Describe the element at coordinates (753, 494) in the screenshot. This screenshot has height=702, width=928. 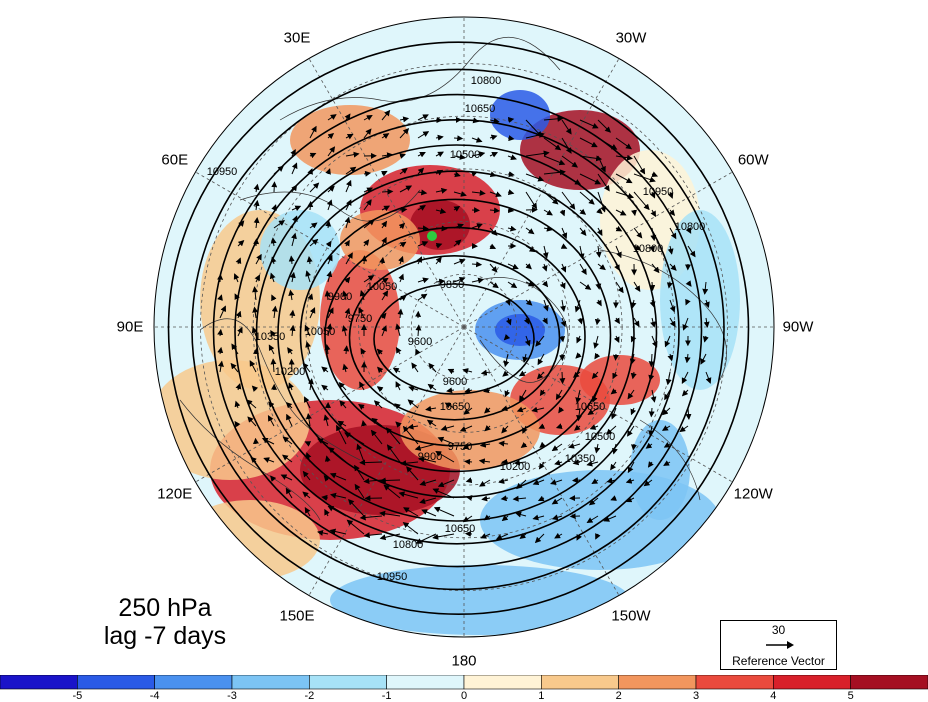
I see `longitude-label: 120W` at that location.